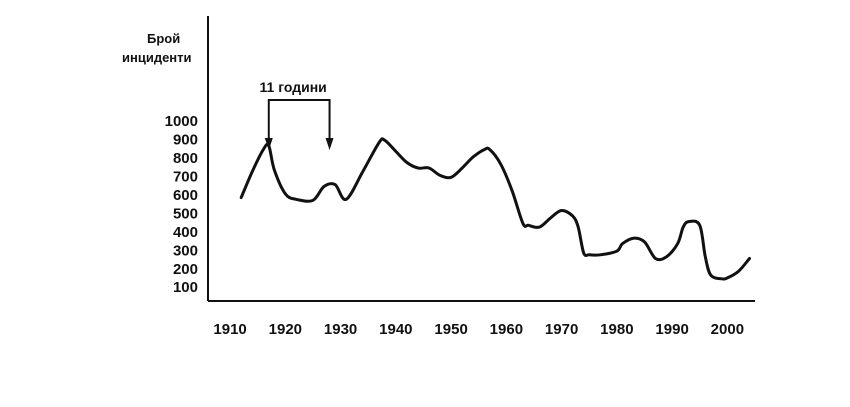  Describe the element at coordinates (561, 329) in the screenshot. I see `x-tick-label: 1970` at that location.